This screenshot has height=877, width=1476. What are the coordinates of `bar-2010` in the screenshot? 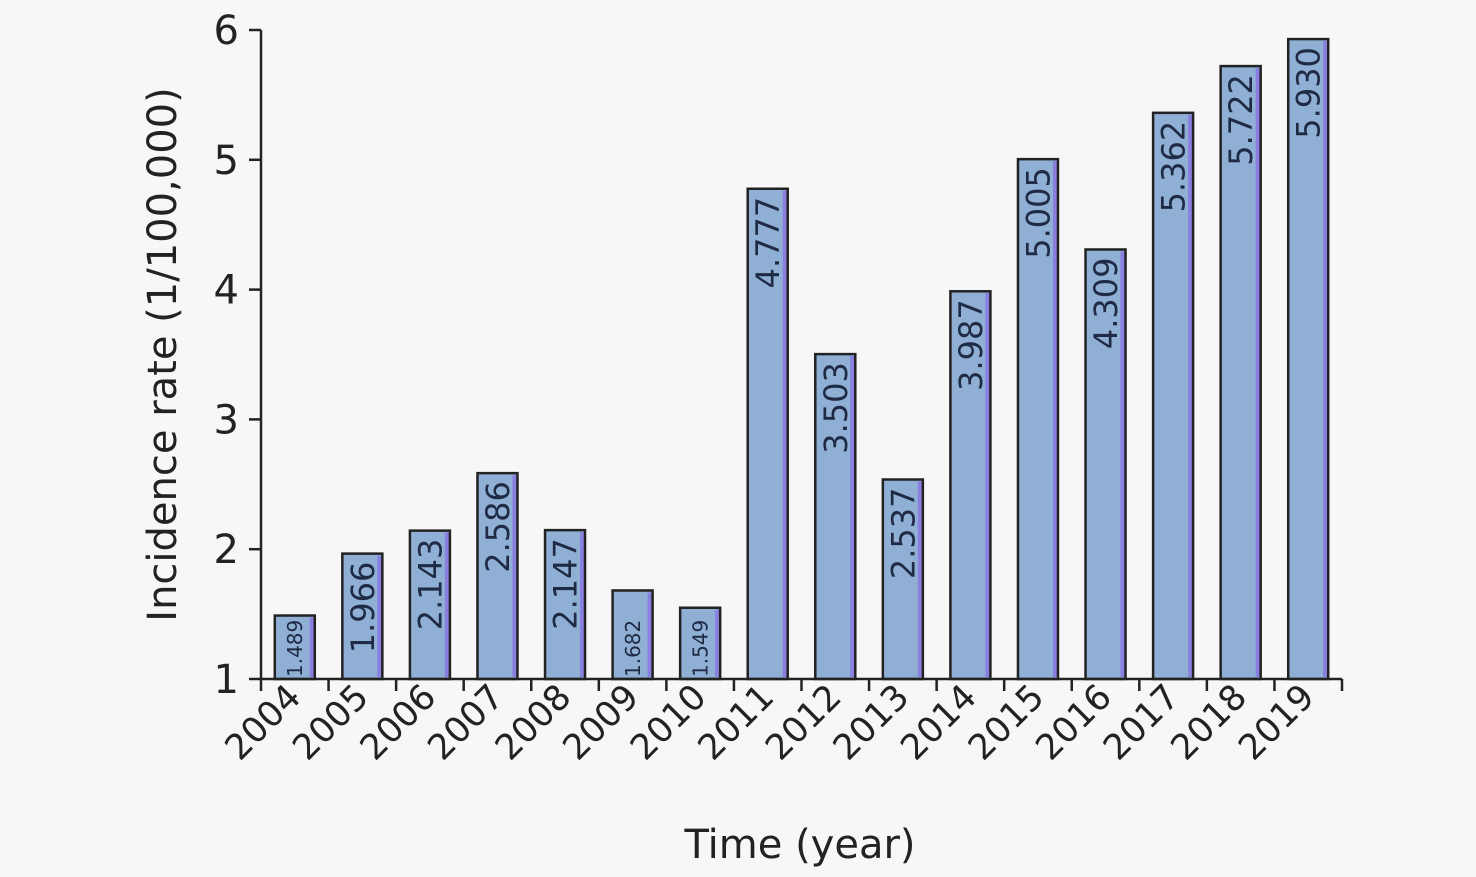 It's located at (700, 643).